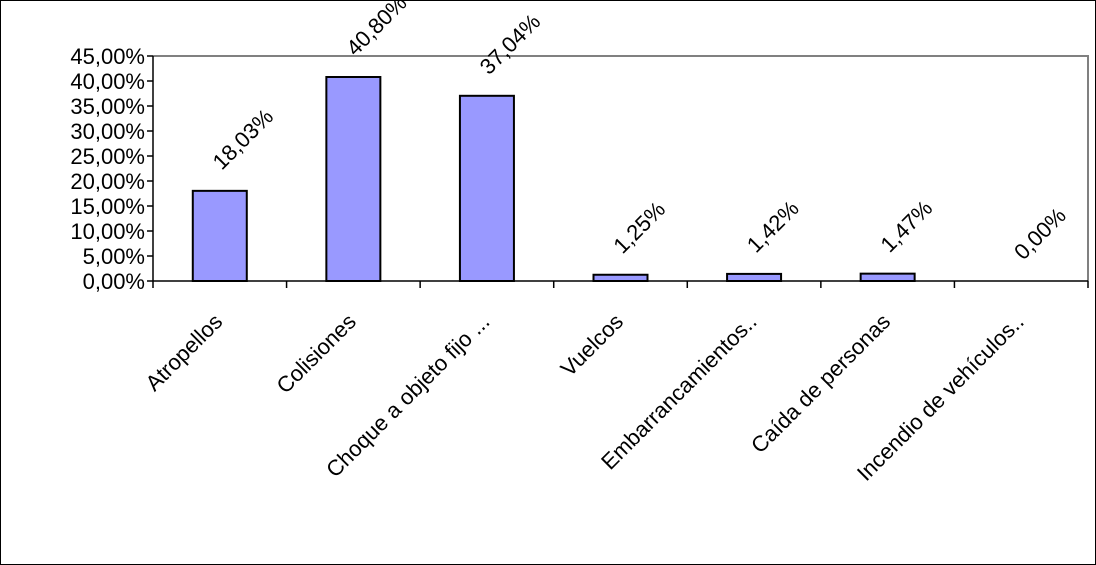  I want to click on y-tick-label: 45,00%, so click(107, 56).